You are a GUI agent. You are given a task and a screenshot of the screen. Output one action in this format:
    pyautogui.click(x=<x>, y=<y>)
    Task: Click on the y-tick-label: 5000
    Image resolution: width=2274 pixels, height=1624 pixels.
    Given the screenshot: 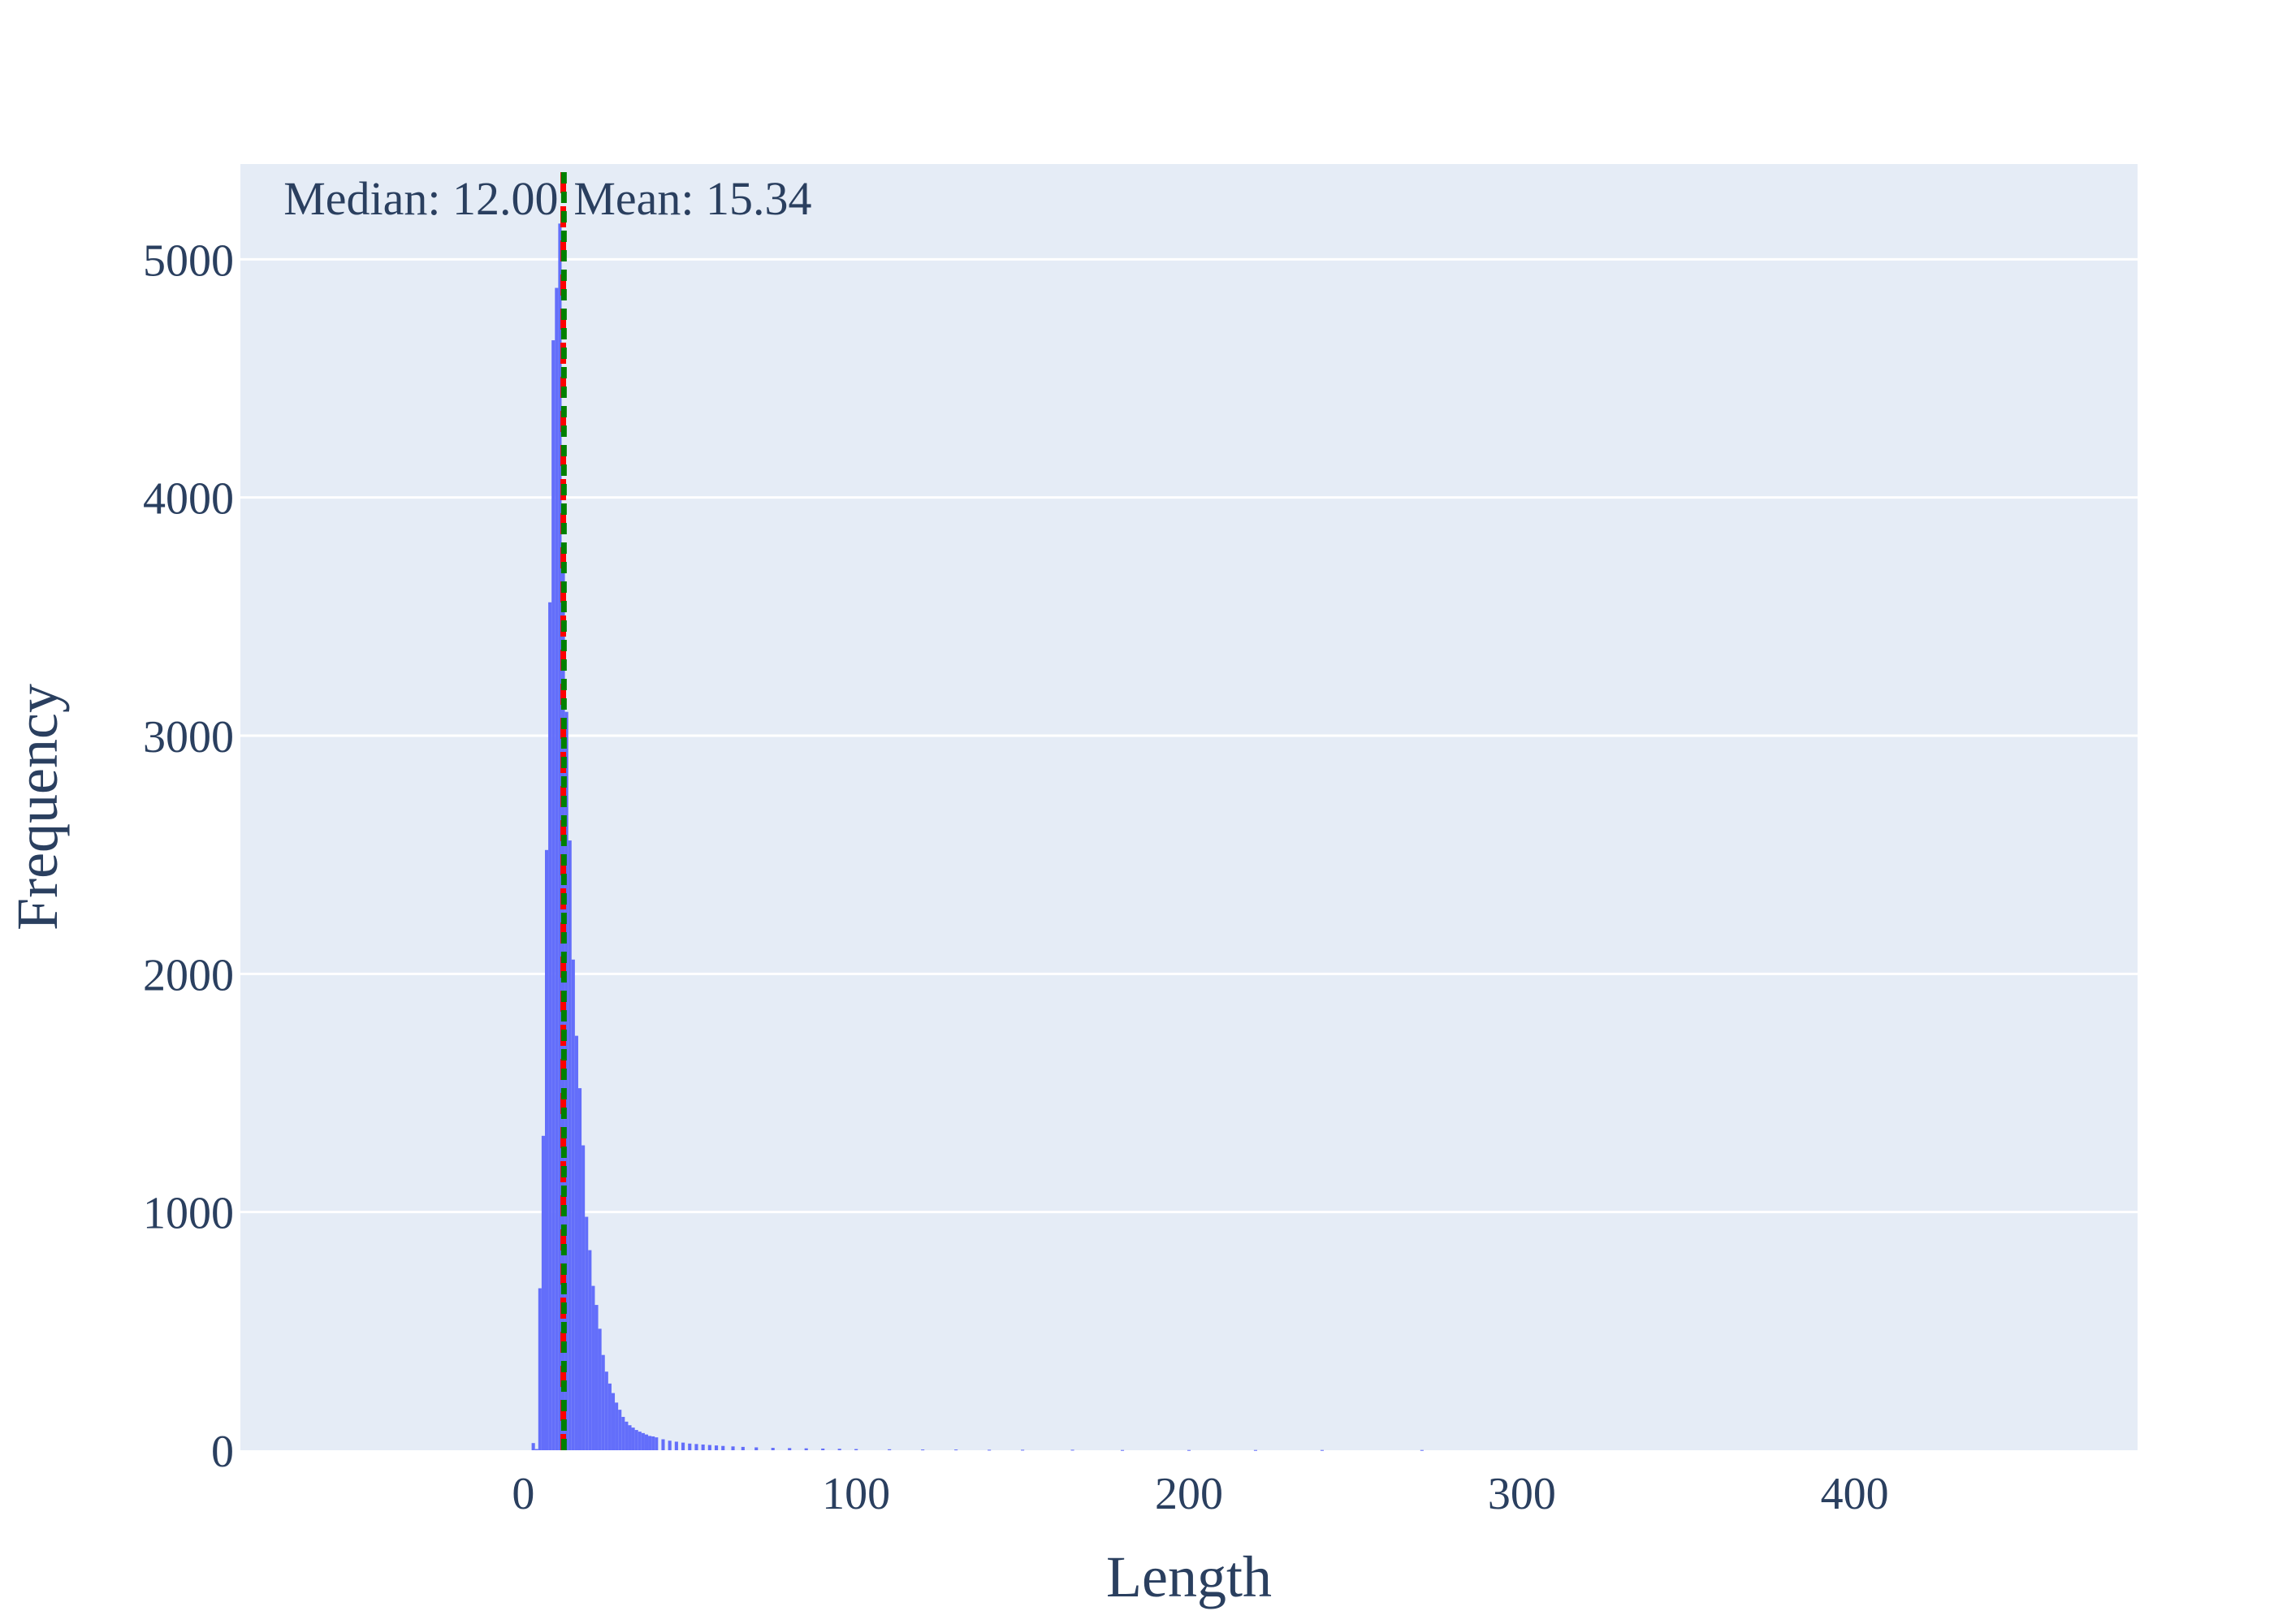 What is the action you would take?
    pyautogui.click(x=189, y=261)
    